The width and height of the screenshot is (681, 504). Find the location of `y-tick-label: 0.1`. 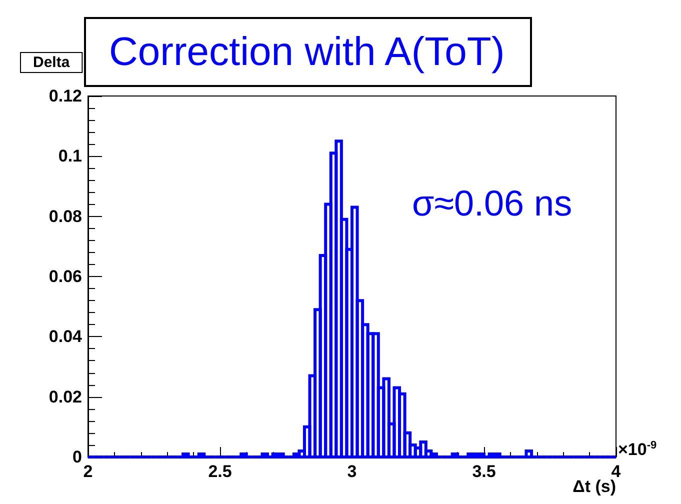

y-tick-label: 0.1 is located at coordinates (70, 156).